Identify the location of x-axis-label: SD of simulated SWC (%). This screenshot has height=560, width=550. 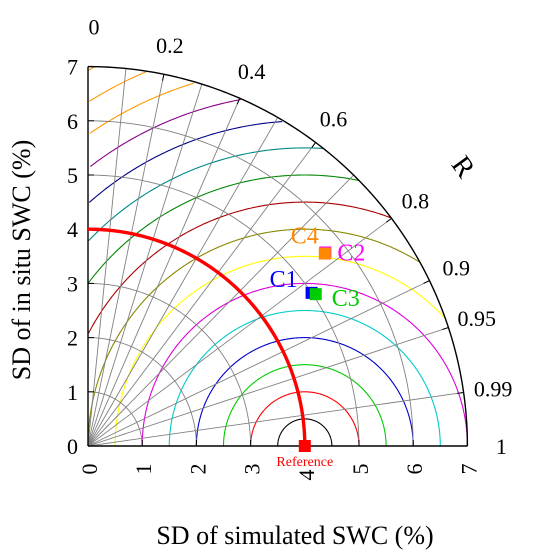
(294, 535).